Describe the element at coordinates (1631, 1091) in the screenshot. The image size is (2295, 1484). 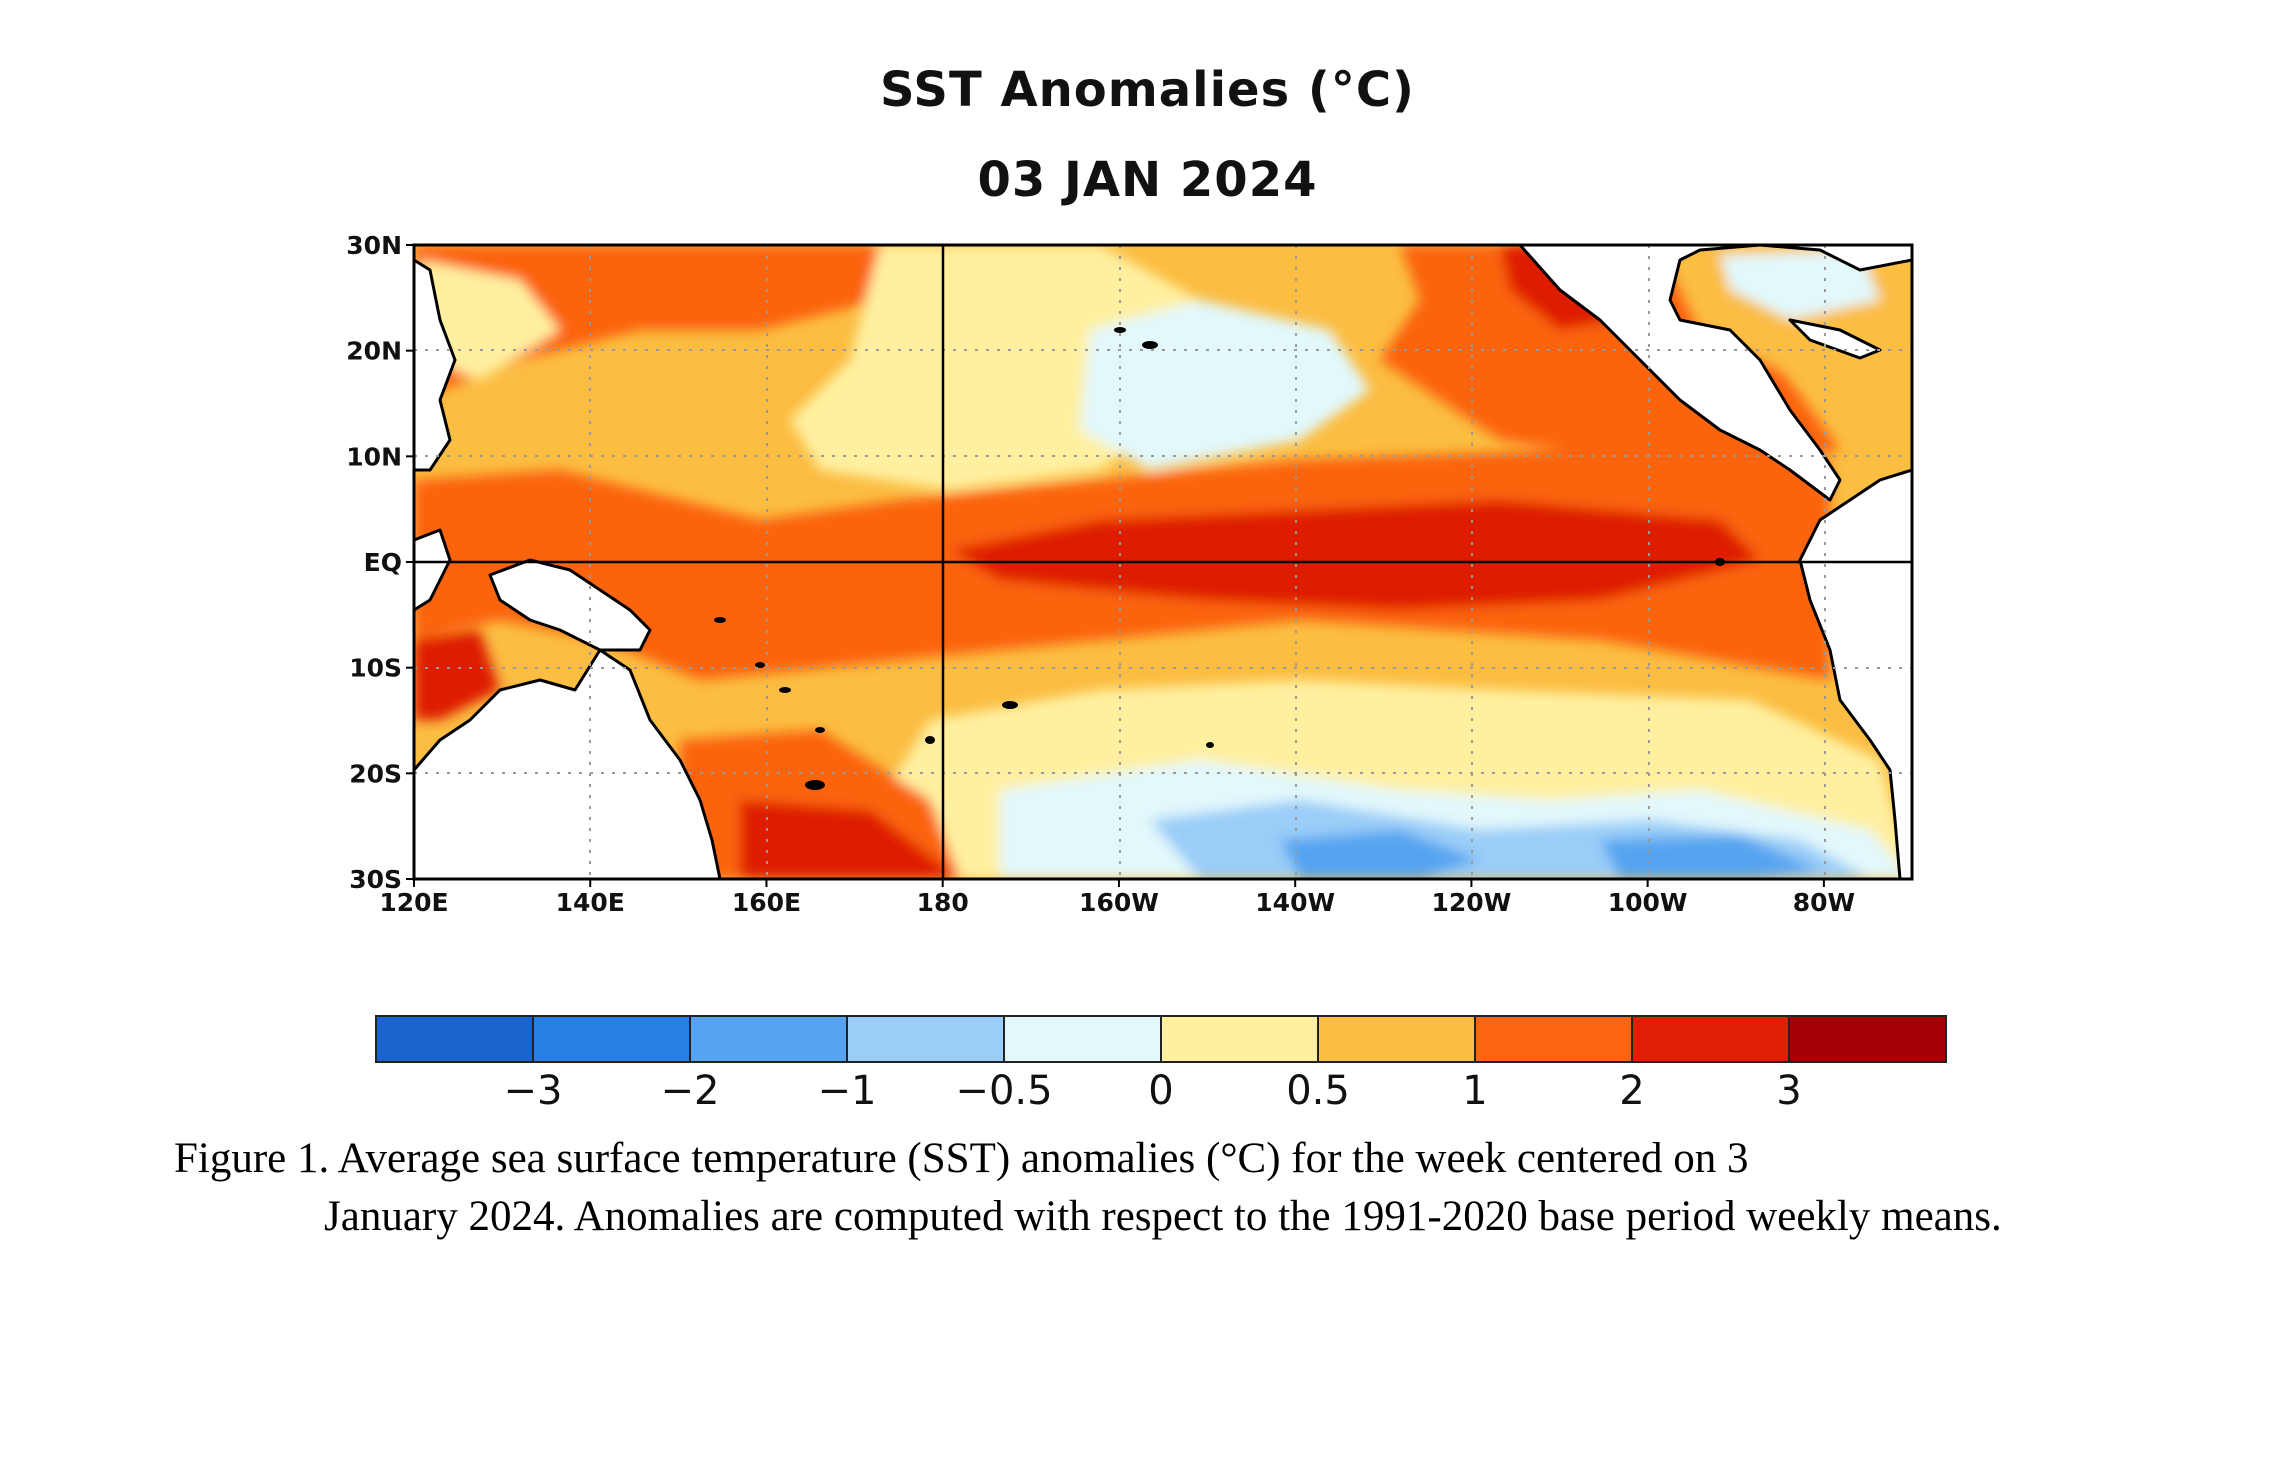
I see `colorbar-label: 2` at that location.